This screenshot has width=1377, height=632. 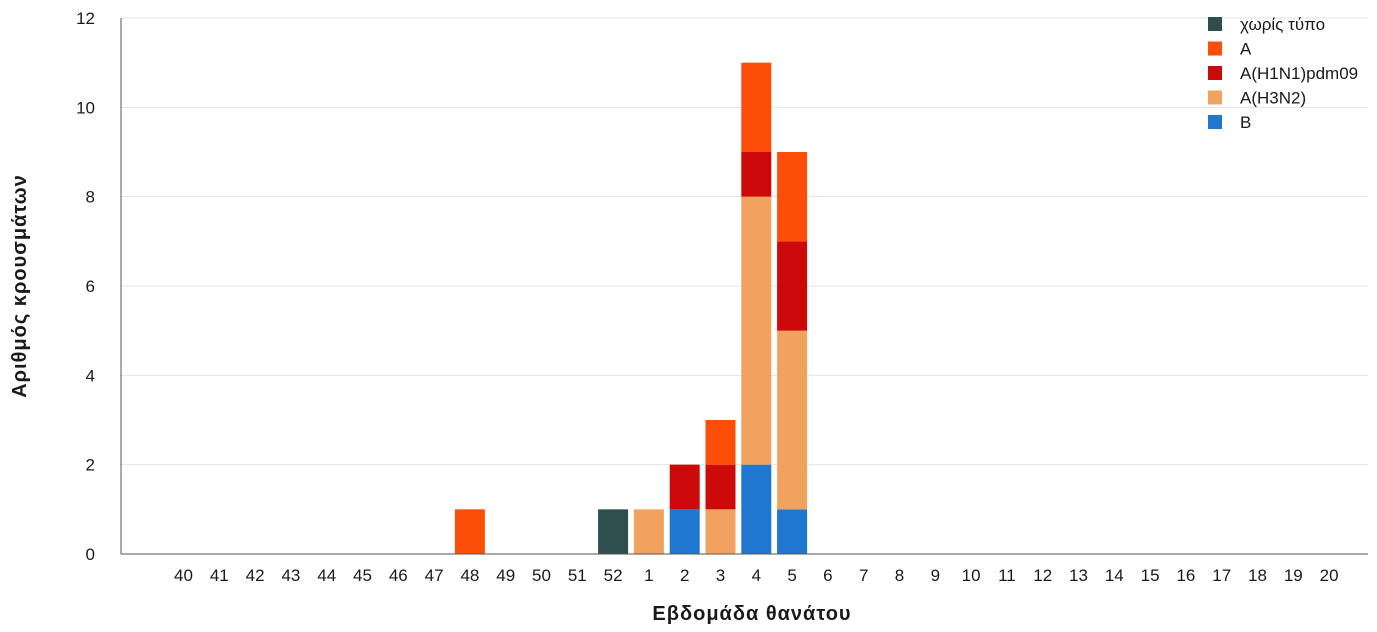 What do you see at coordinates (684, 575) in the screenshot?
I see `x-tick-label: 2` at bounding box center [684, 575].